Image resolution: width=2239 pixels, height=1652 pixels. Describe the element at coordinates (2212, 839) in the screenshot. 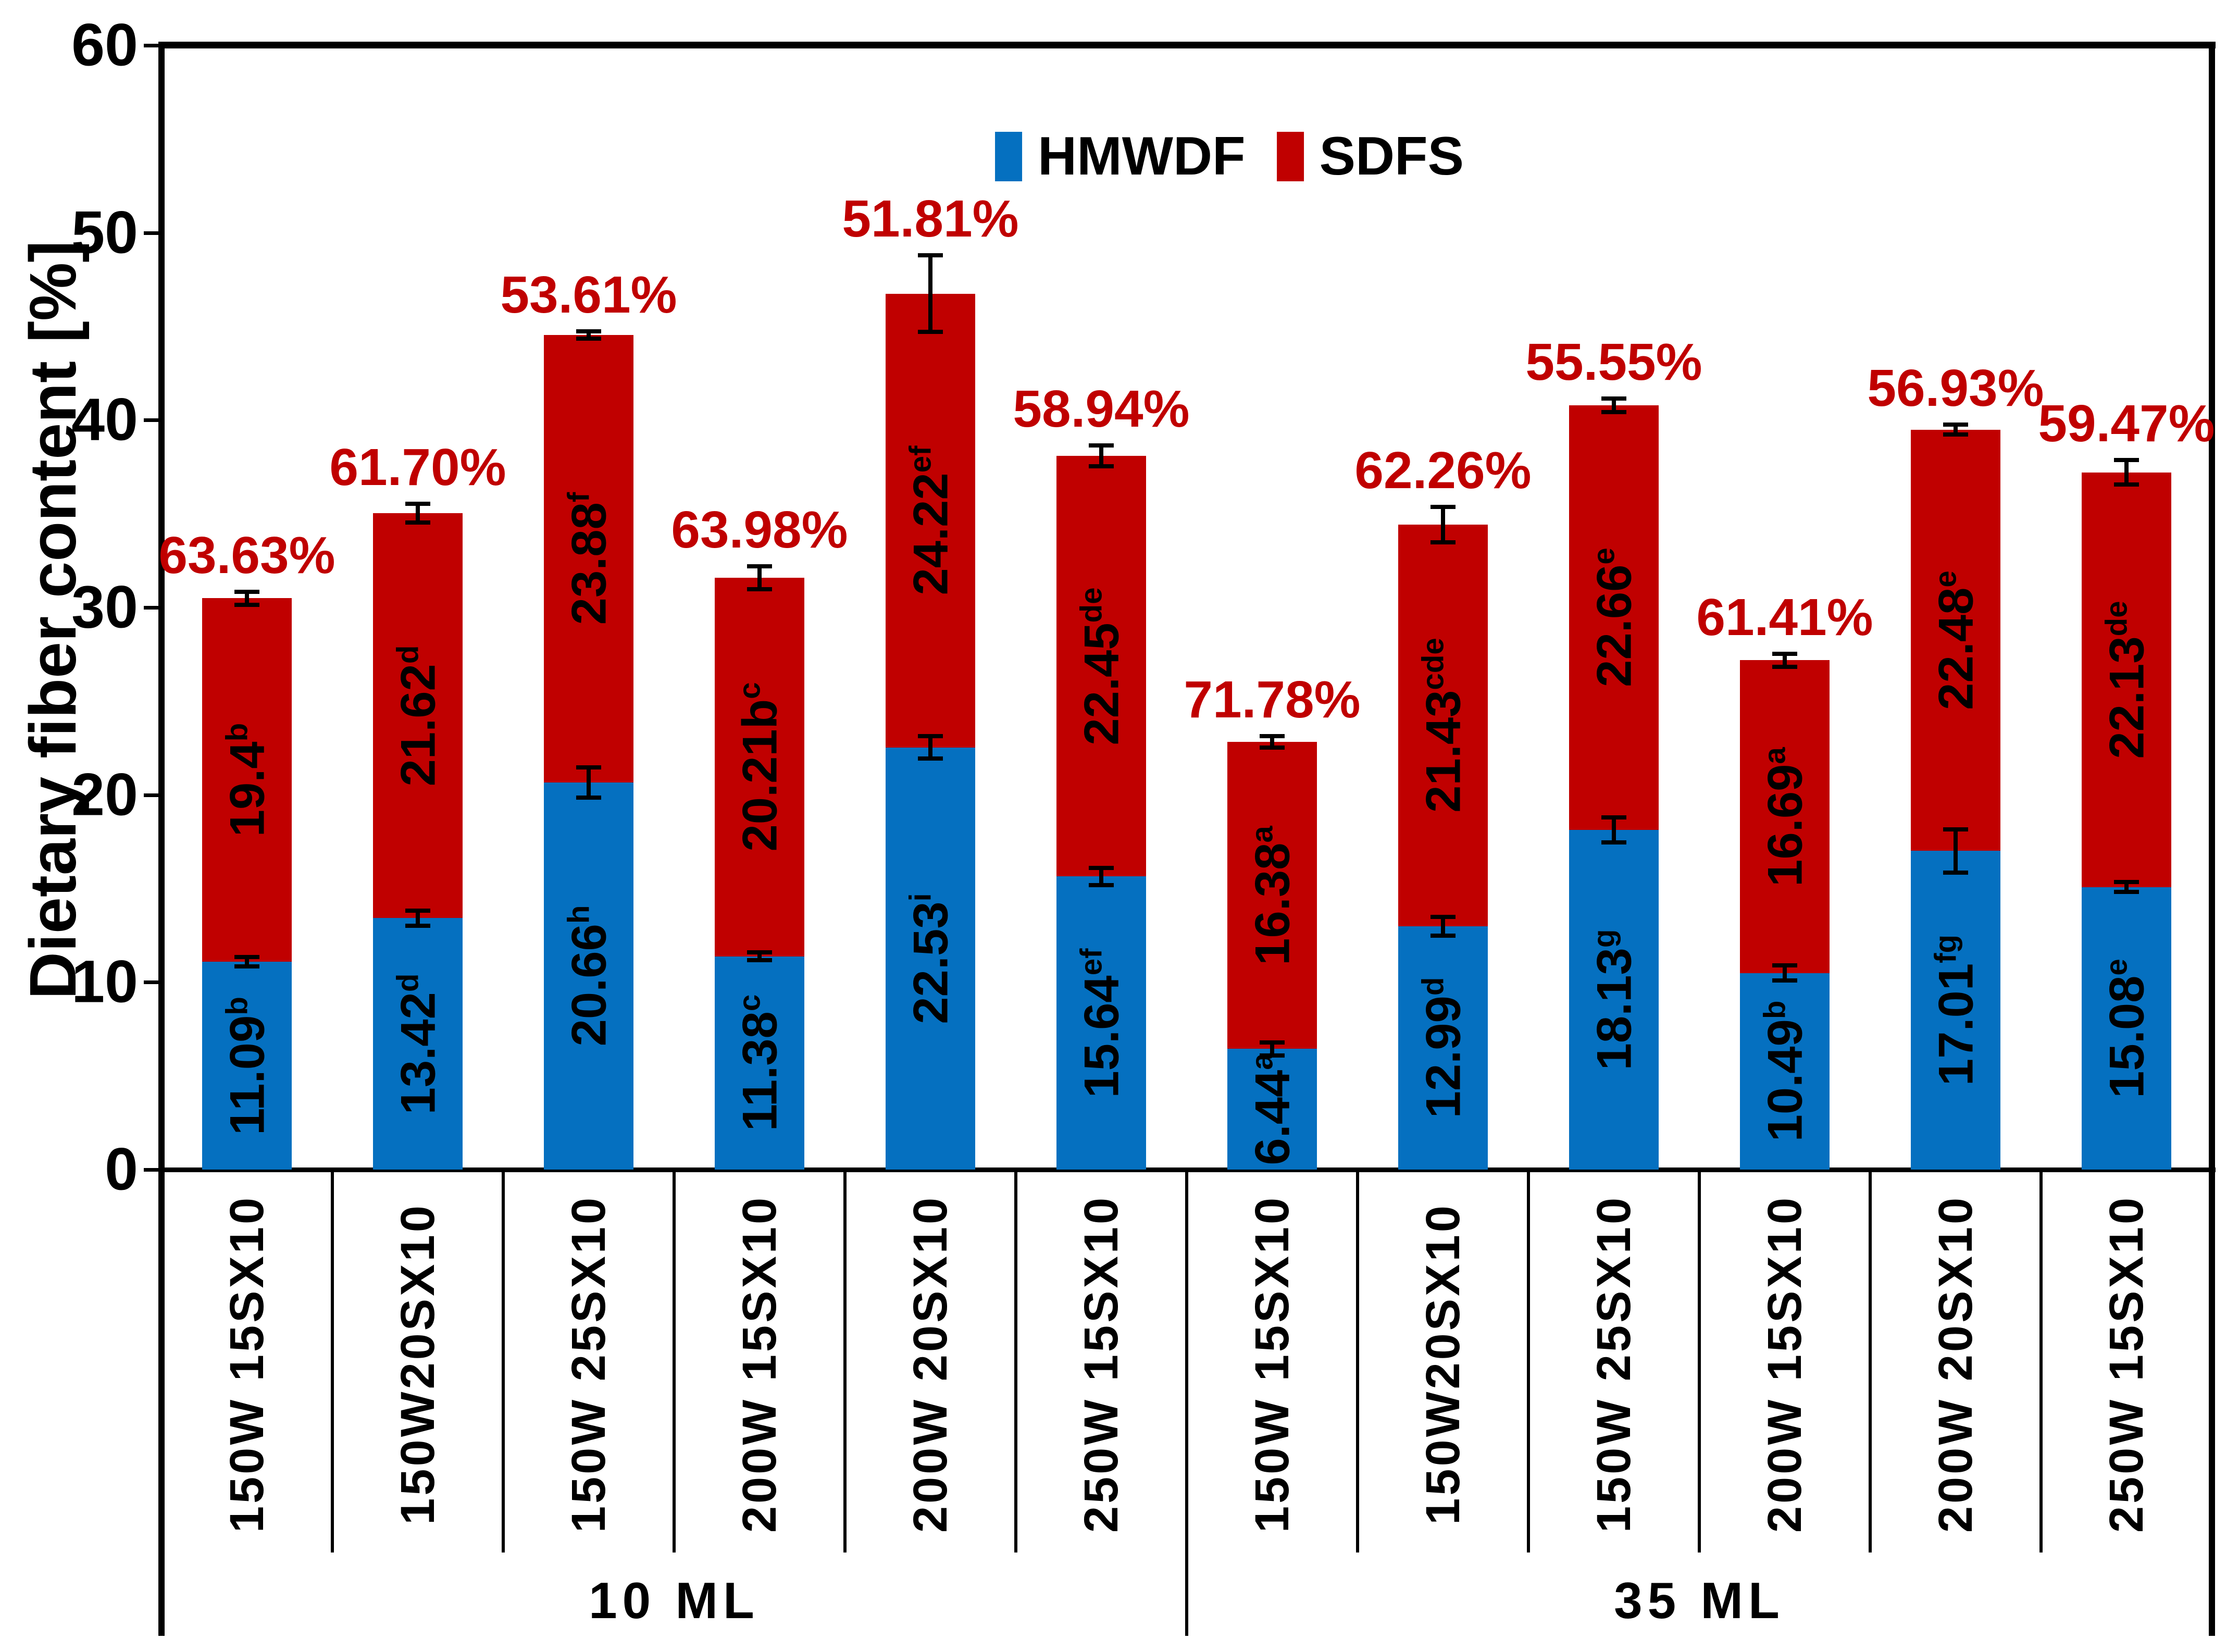

I see `plot-frame-right` at that location.